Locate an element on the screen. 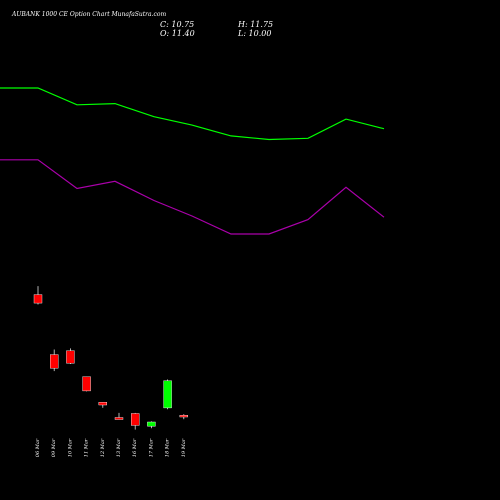  x-tick-label: 12 Mar is located at coordinates (103, 447).